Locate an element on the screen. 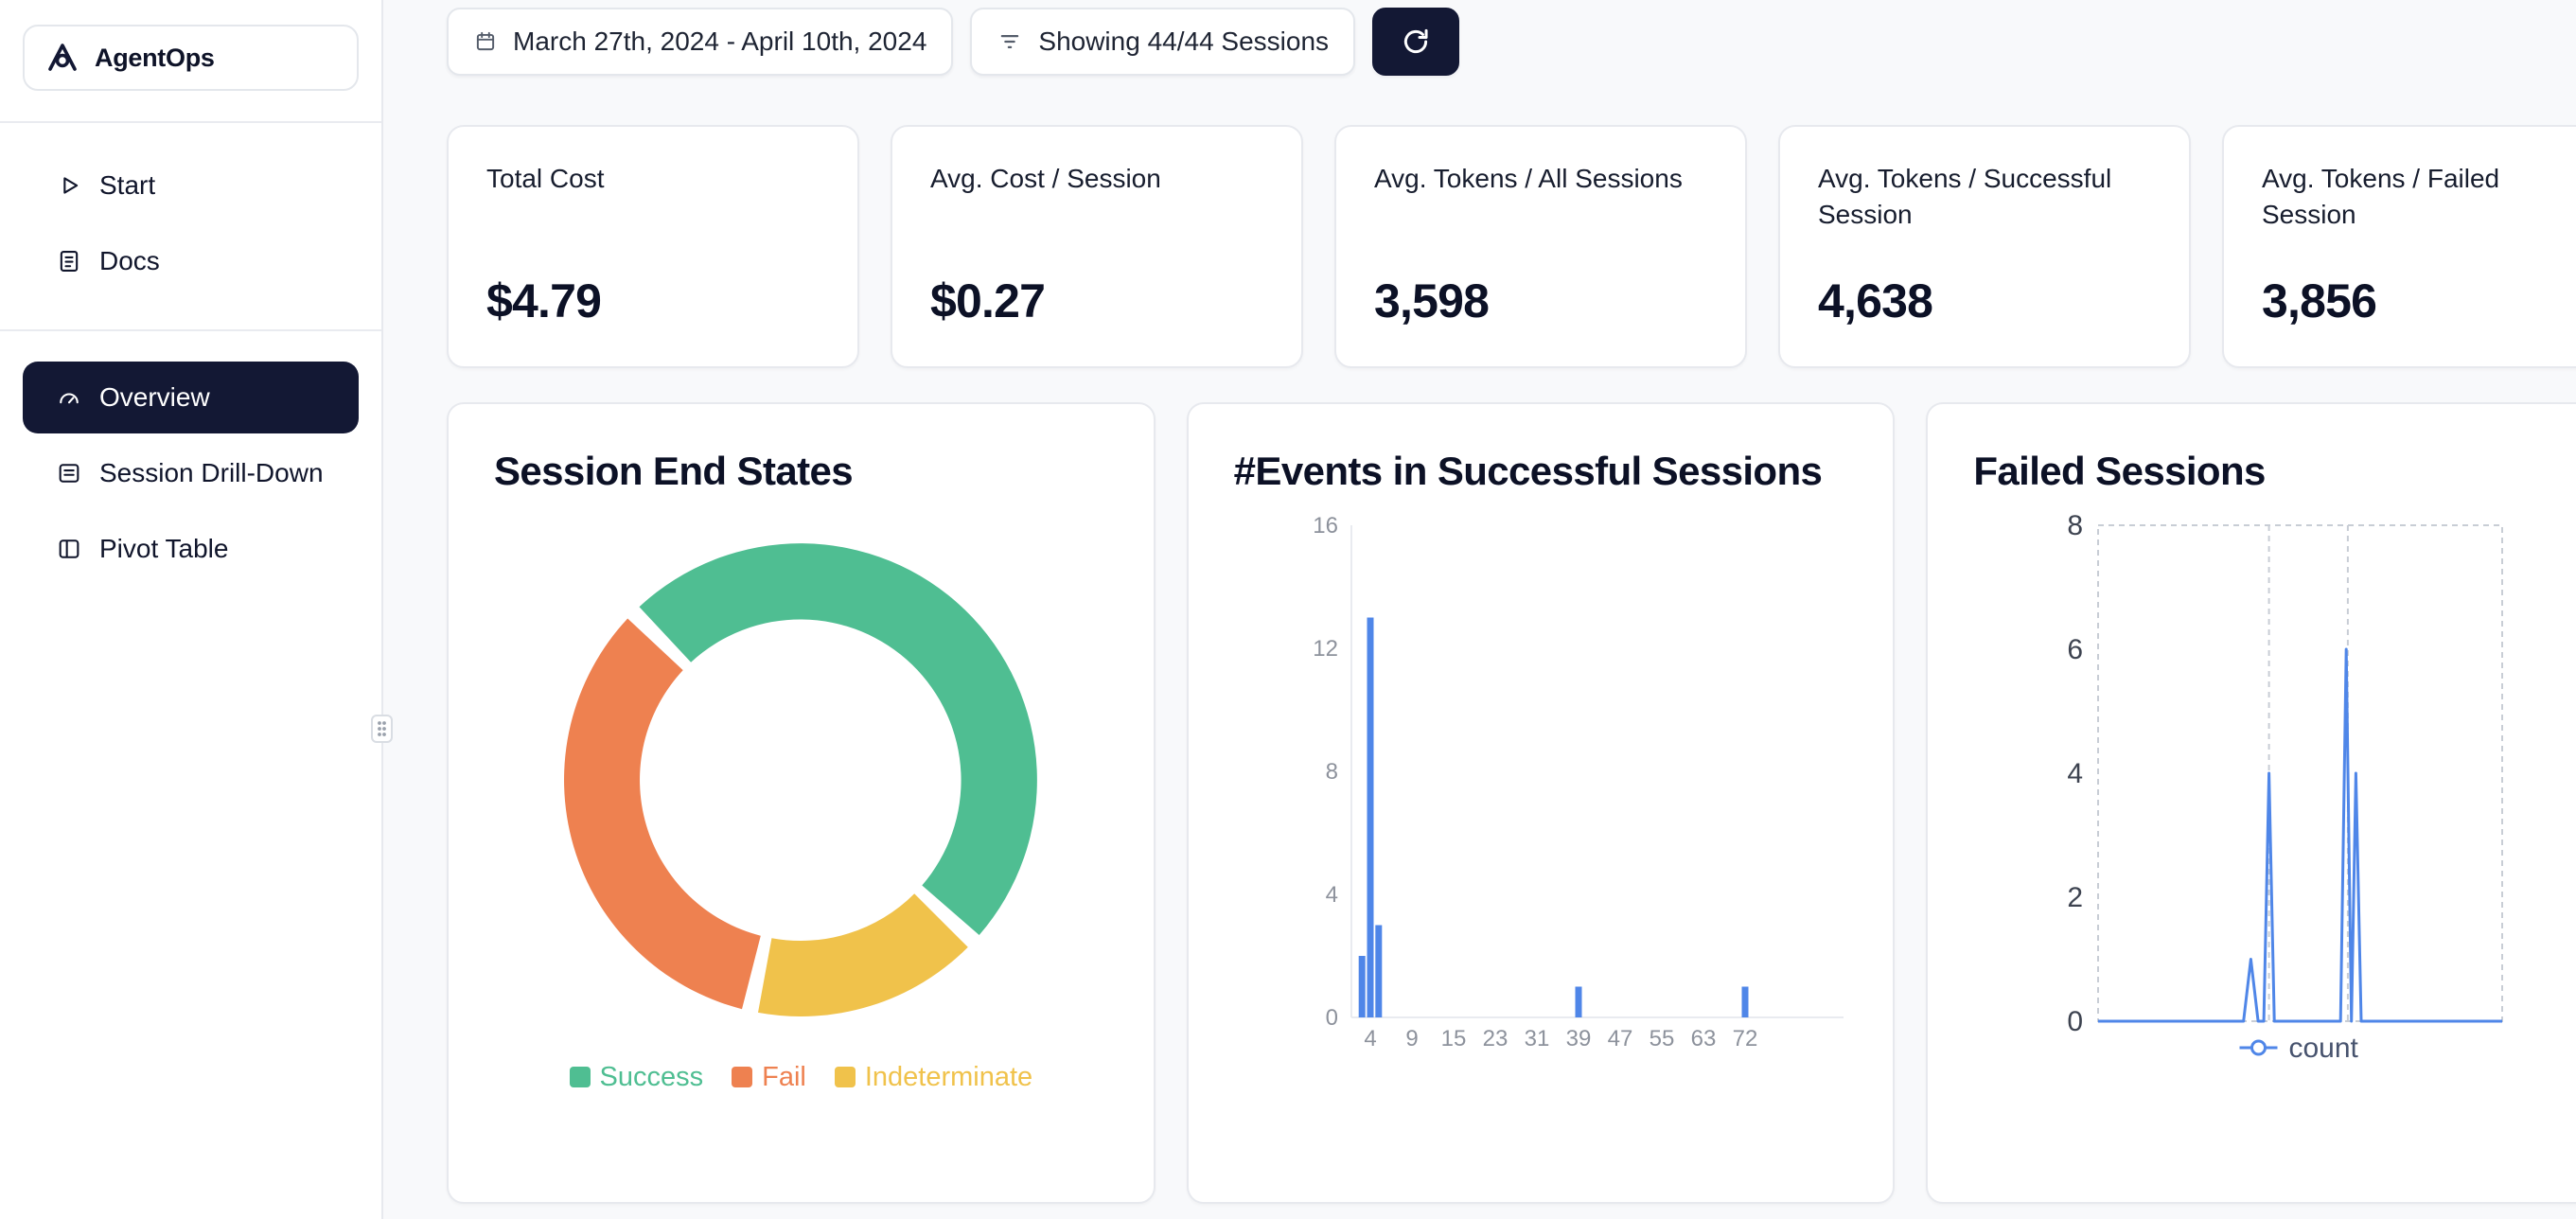  stat-label: Avg. Tokens / Failed Session is located at coordinates (2381, 196).